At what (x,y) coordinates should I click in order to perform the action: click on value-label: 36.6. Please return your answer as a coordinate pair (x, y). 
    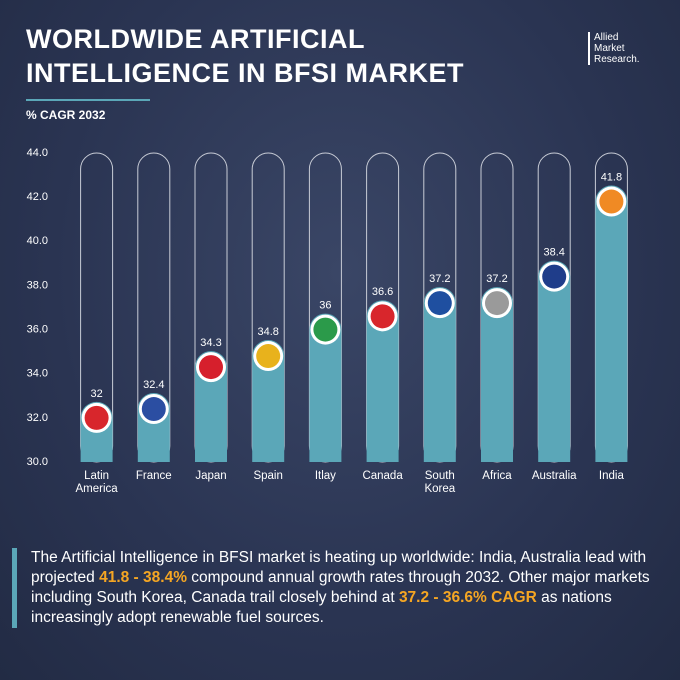
    Looking at the image, I should click on (382, 292).